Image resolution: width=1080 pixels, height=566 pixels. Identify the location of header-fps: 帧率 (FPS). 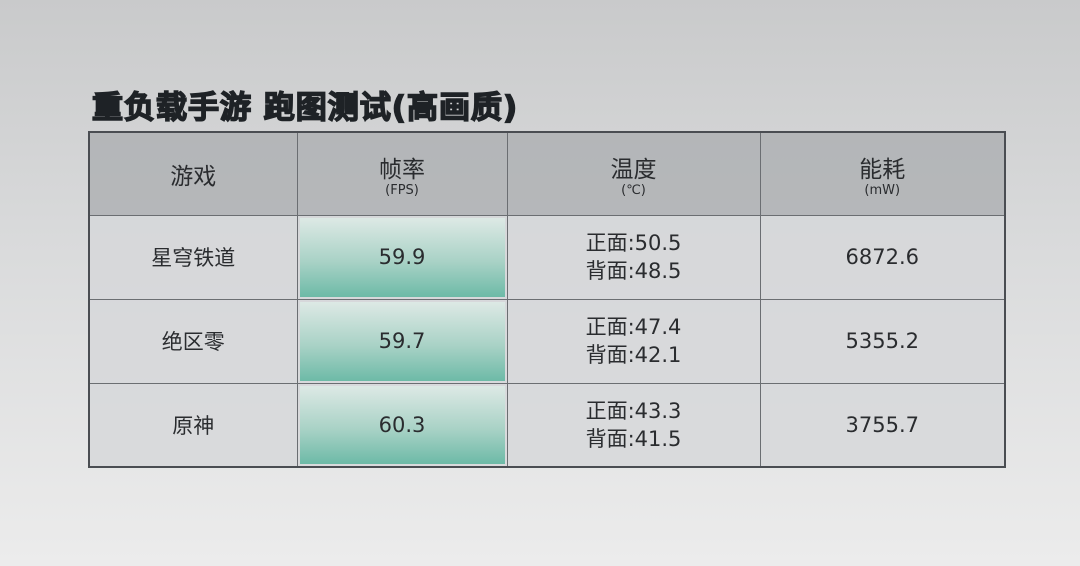
(402, 173).